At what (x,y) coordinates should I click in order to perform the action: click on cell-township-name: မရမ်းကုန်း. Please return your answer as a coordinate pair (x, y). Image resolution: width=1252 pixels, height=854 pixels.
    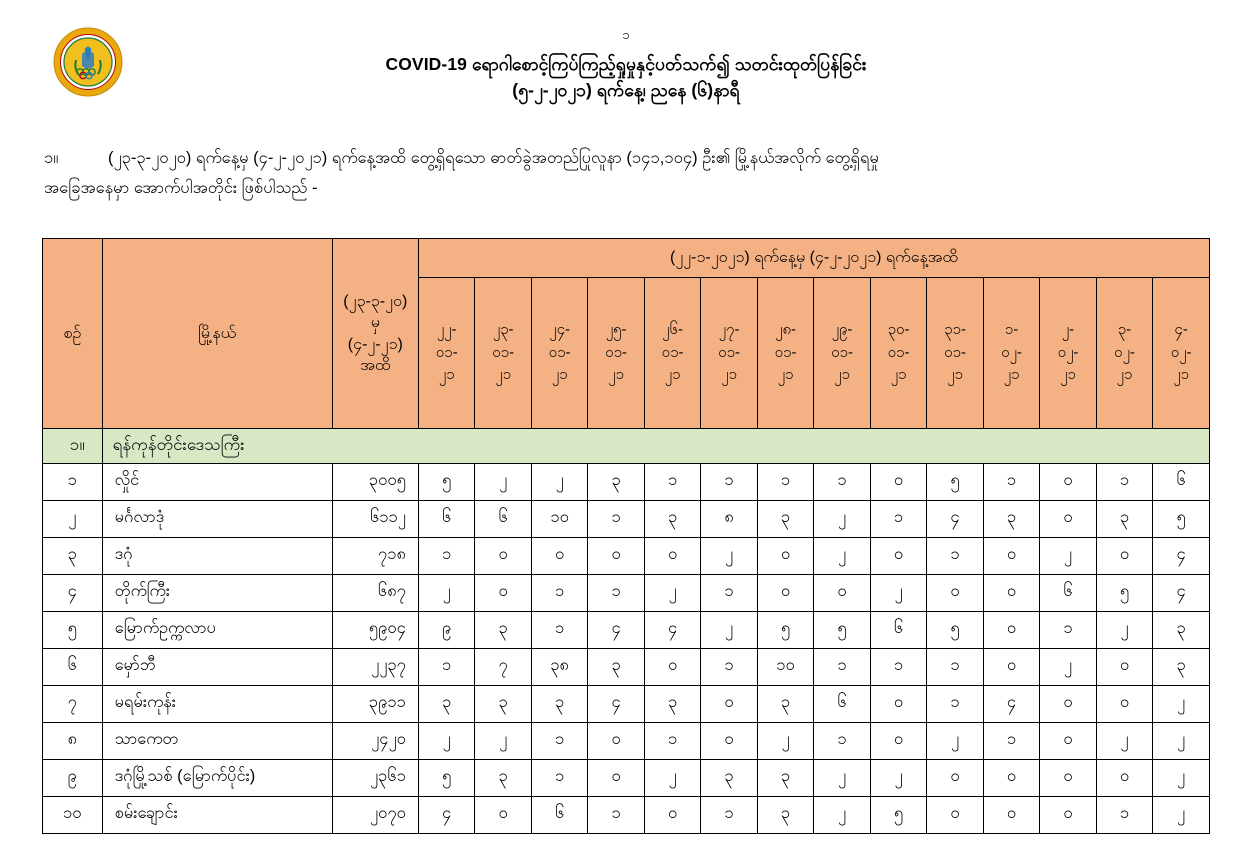
    Looking at the image, I should click on (217, 704).